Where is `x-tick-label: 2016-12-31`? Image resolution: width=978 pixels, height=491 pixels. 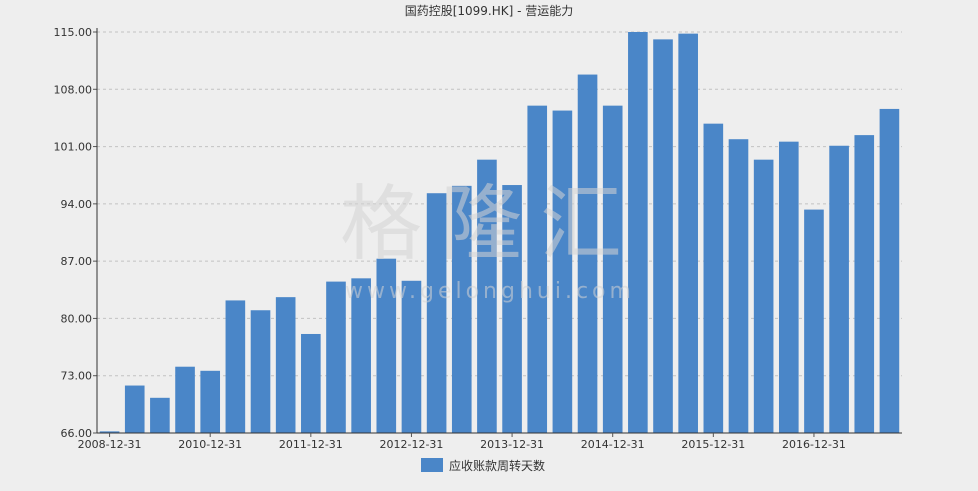 x-tick-label: 2016-12-31 is located at coordinates (814, 444).